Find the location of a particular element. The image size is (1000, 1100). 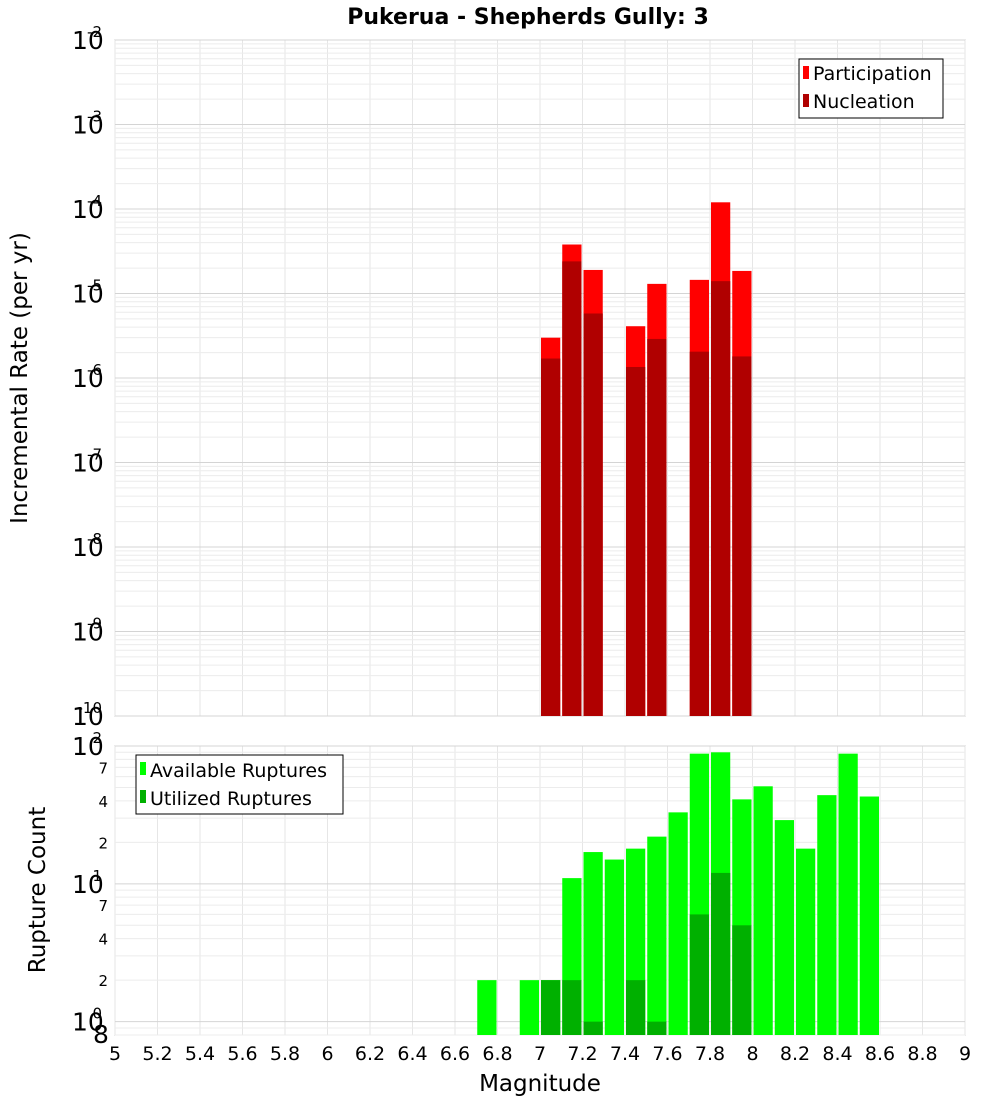

x-tick-label: 7.4 is located at coordinates (625, 1054).